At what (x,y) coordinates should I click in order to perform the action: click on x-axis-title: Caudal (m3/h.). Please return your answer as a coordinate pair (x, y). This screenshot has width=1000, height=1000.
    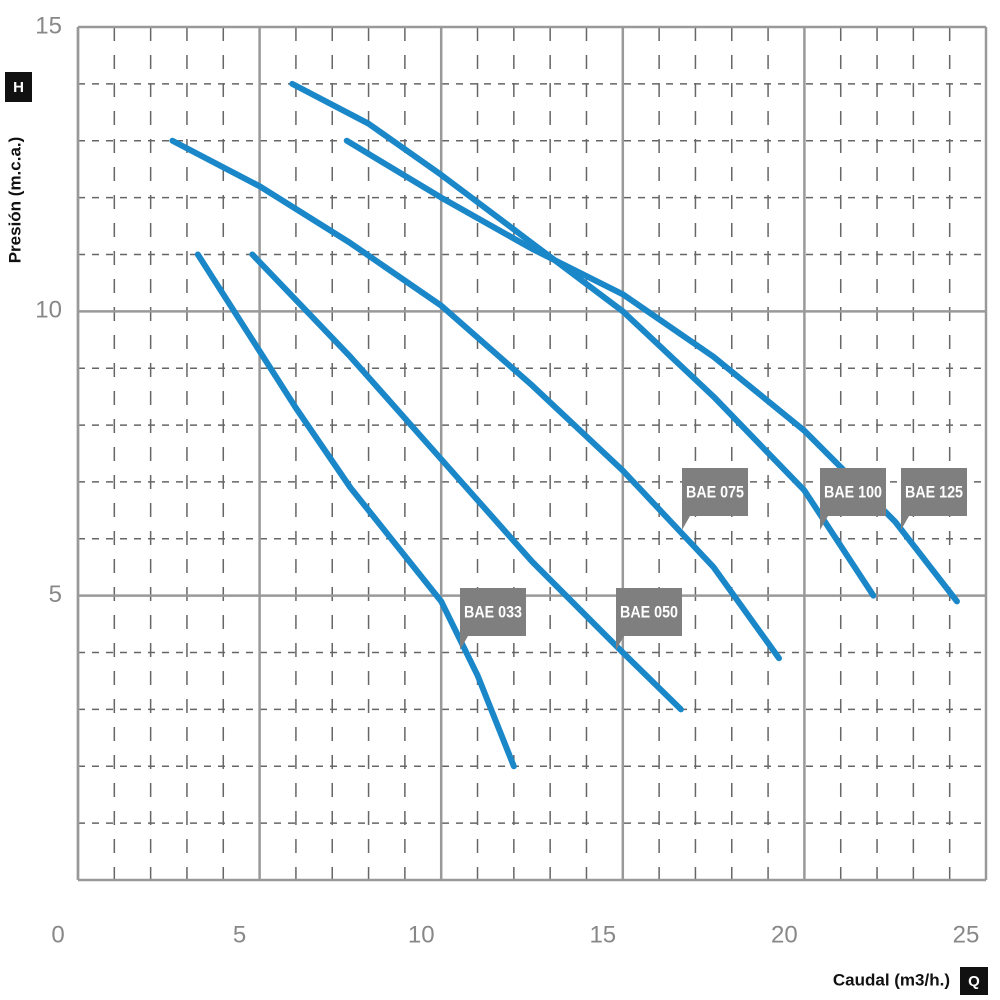
    Looking at the image, I should click on (891, 979).